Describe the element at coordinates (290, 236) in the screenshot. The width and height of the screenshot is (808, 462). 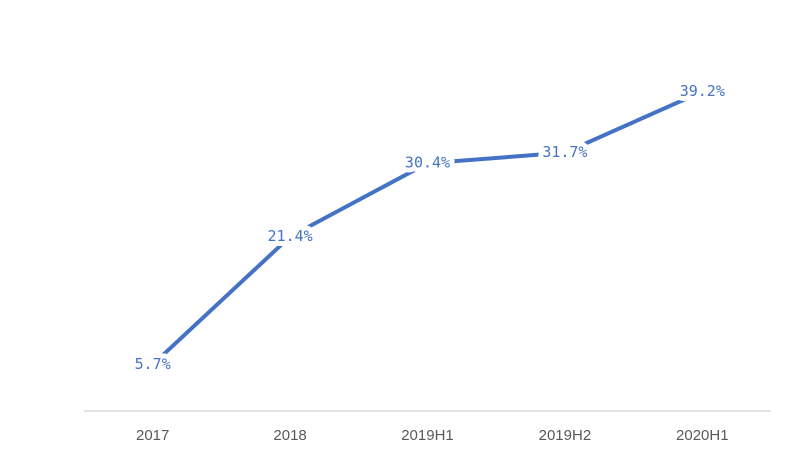
I see `data-label: 21.4%` at that location.